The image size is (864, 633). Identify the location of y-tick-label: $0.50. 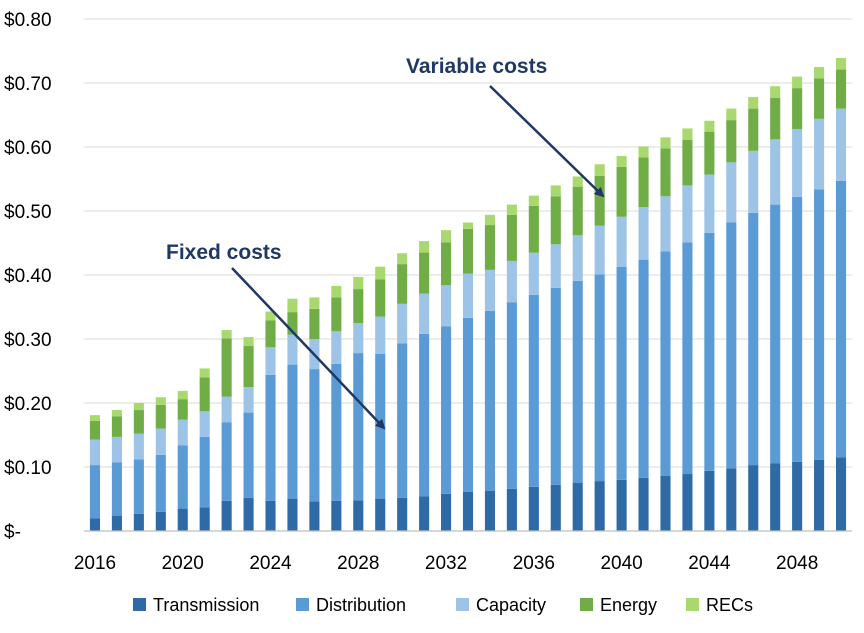
(28, 212).